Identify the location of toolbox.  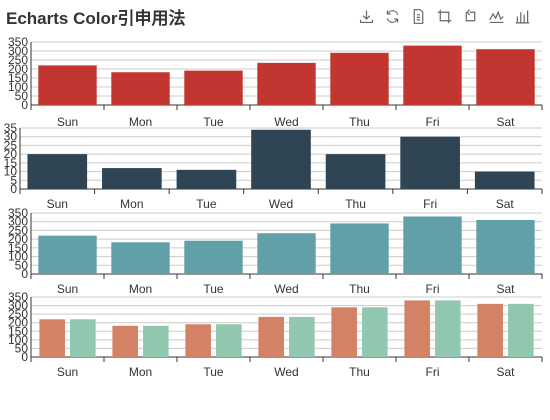
(444, 16).